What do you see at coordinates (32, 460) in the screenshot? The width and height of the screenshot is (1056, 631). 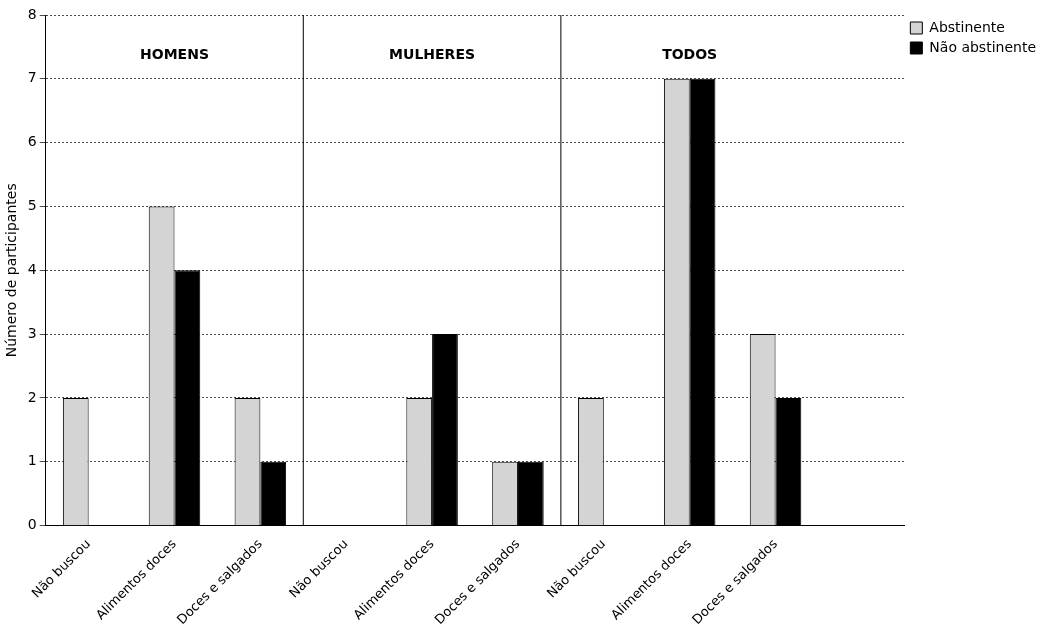 I see `y-tick-label: 1` at bounding box center [32, 460].